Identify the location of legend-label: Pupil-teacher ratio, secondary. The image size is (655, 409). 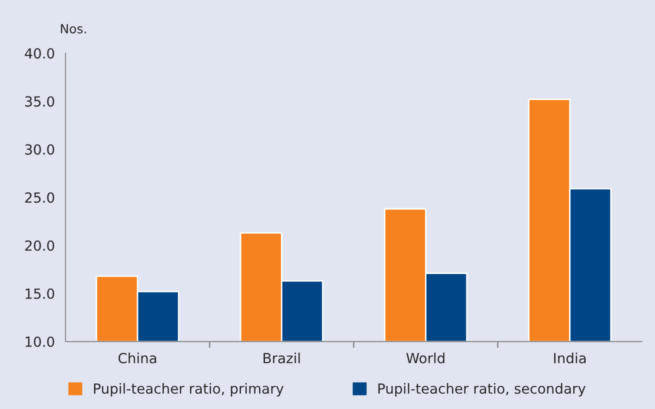
(482, 389).